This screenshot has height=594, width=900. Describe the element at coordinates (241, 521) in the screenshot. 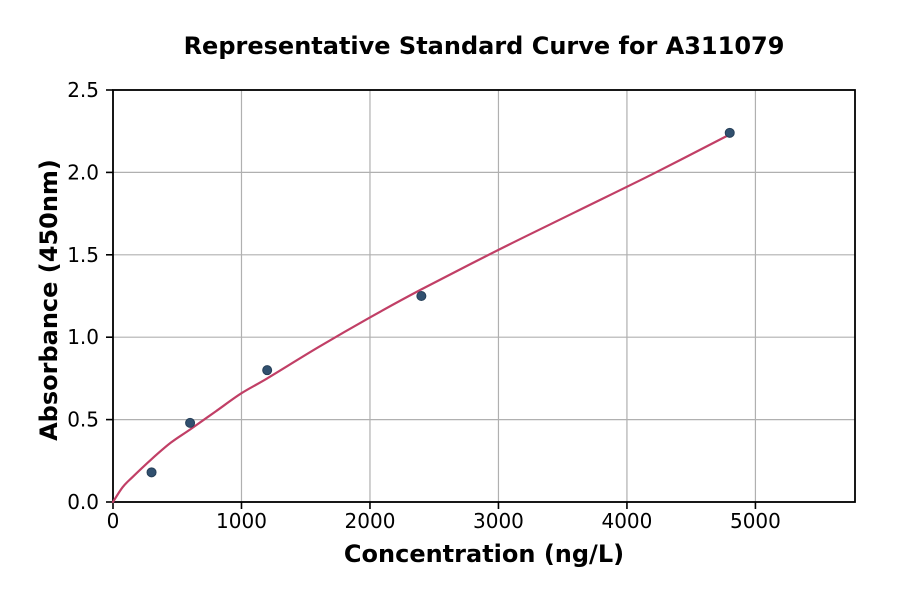

I see `x-tick-label: 1000` at that location.